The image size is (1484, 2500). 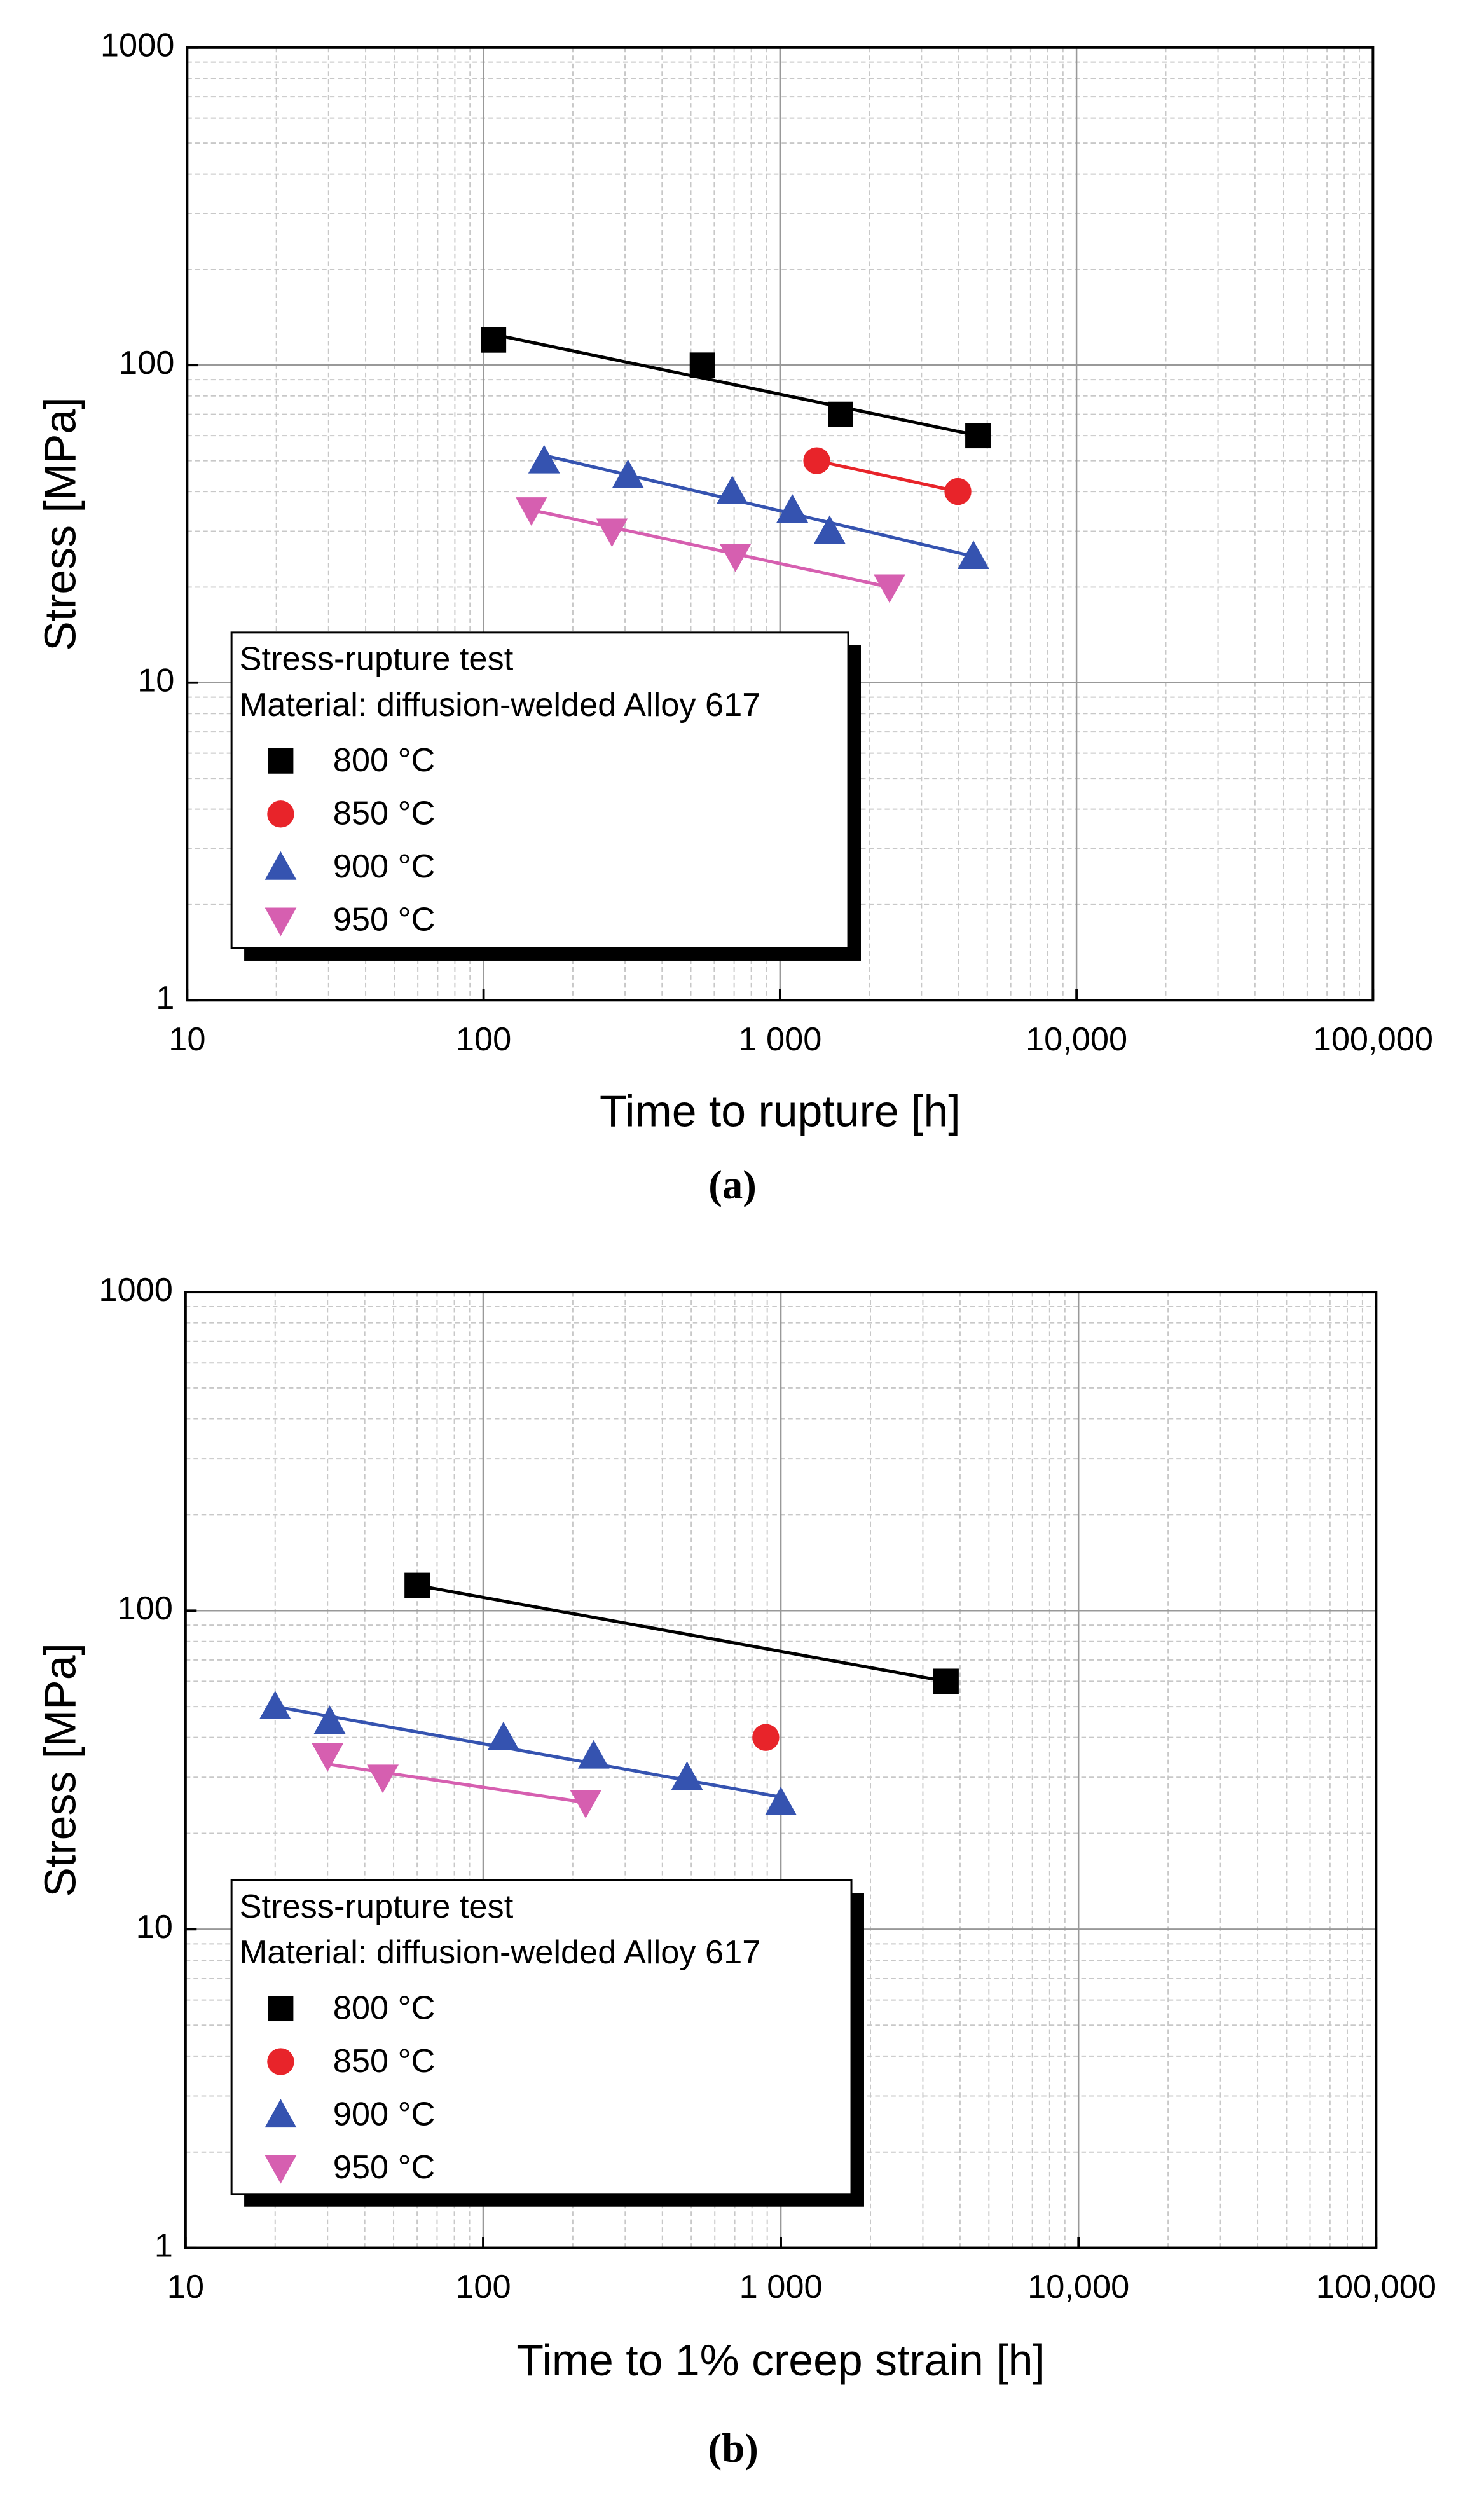 I want to click on x-axis-label: Time to rupture [h], so click(x=780, y=1111).